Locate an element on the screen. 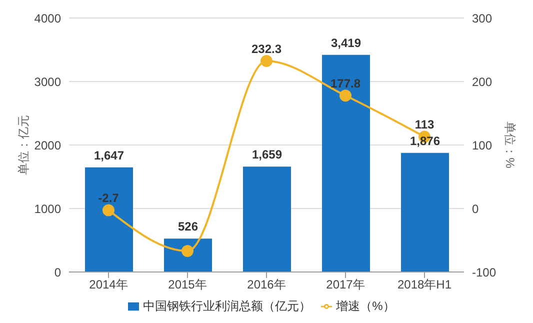  y-tick-label: 3000 is located at coordinates (48, 81).